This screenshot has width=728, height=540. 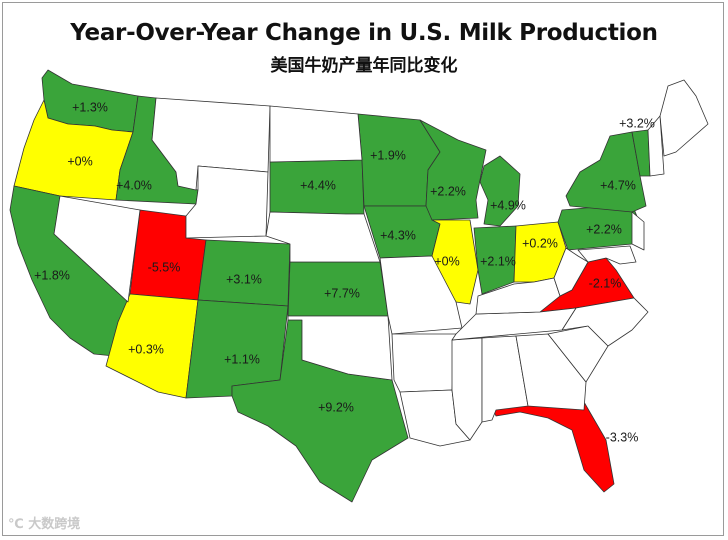 What do you see at coordinates (342, 293) in the screenshot?
I see `state-label-ks: +7.7%` at bounding box center [342, 293].